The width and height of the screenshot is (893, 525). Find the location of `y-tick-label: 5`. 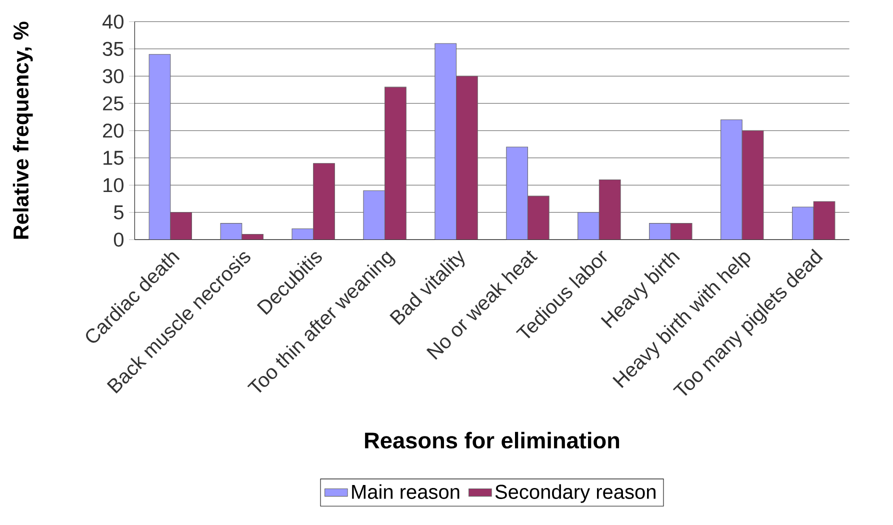

y-tick-label: 5 is located at coordinates (119, 212).